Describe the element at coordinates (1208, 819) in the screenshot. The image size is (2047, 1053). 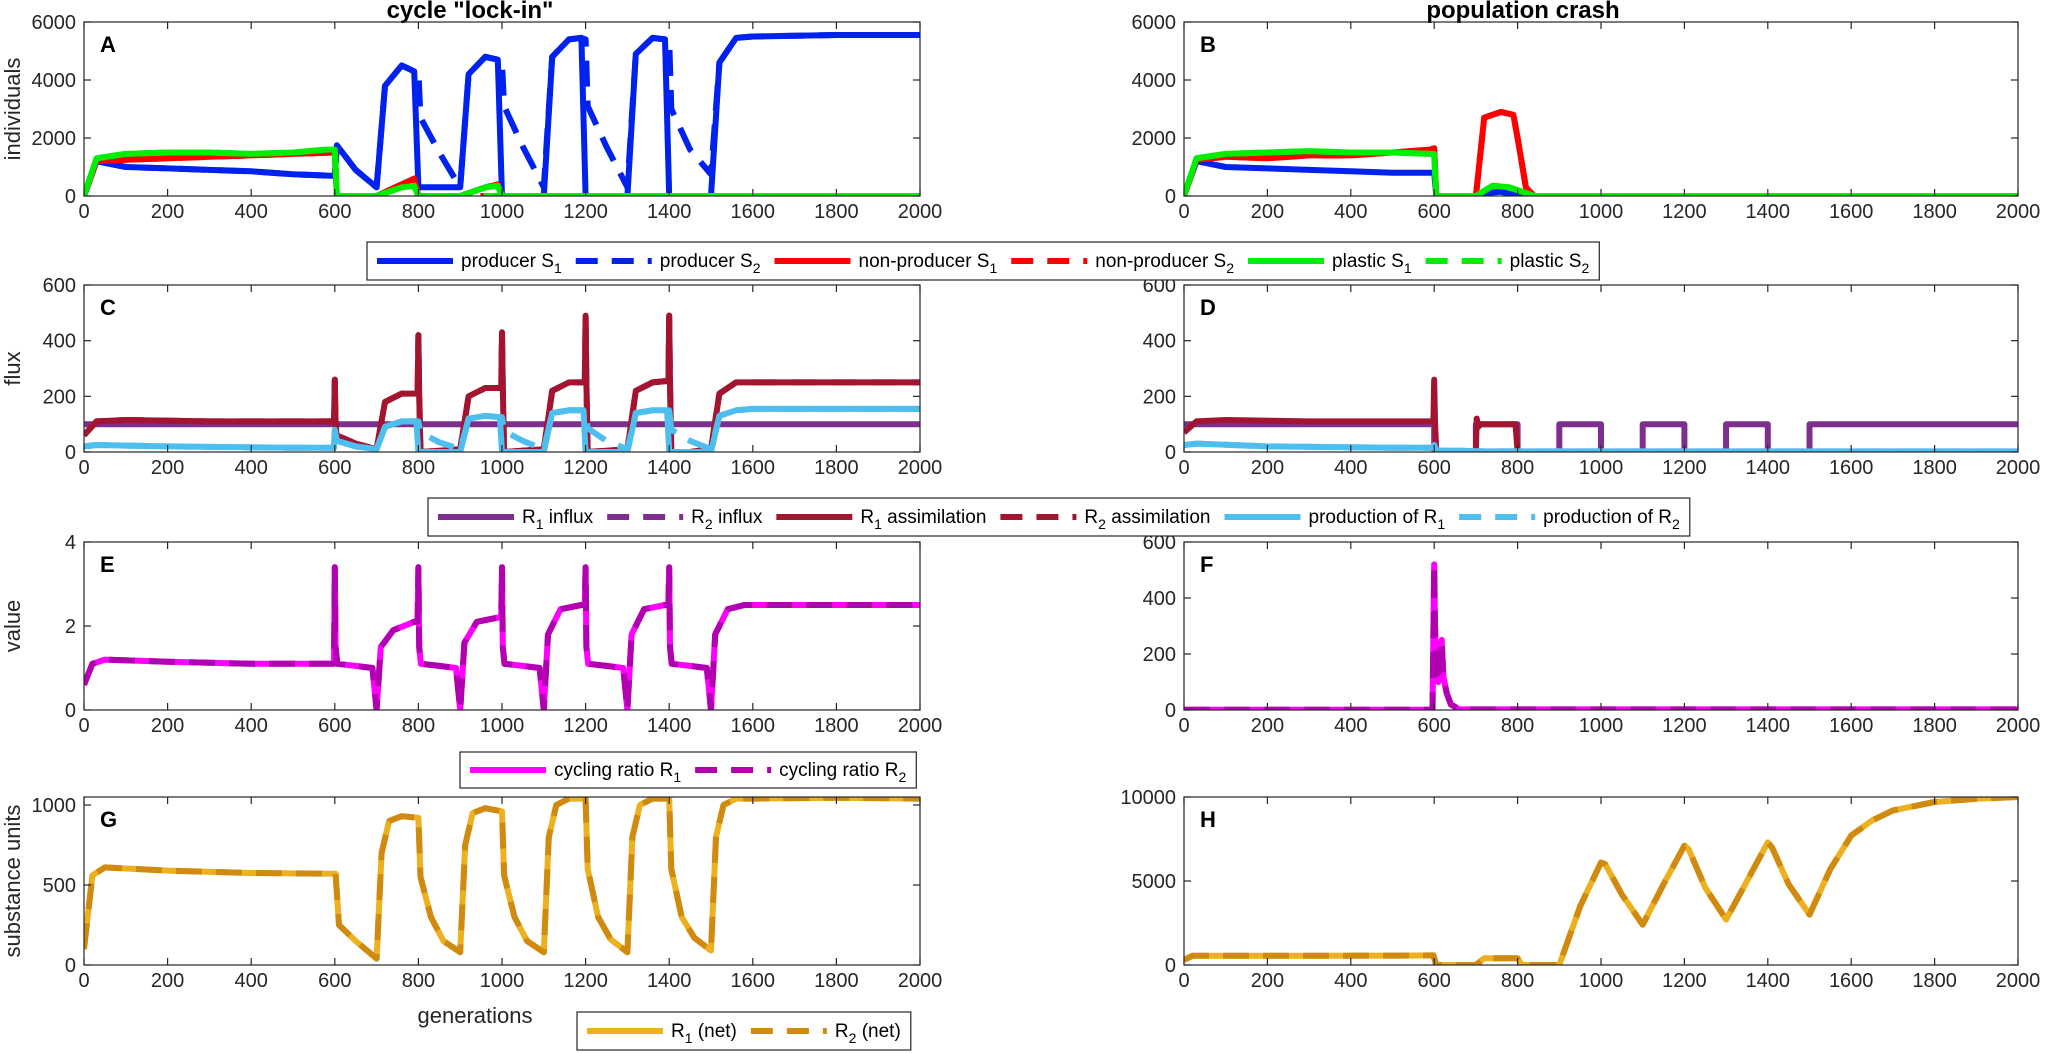
I see `panel-letter: H` at that location.